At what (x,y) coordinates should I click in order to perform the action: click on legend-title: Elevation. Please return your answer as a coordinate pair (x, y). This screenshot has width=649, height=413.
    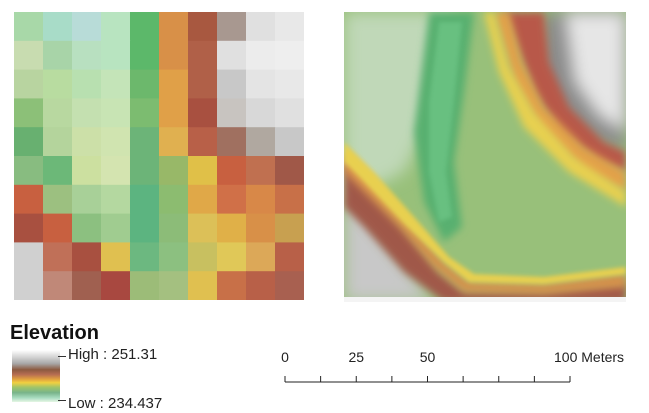
    Looking at the image, I should click on (54, 333).